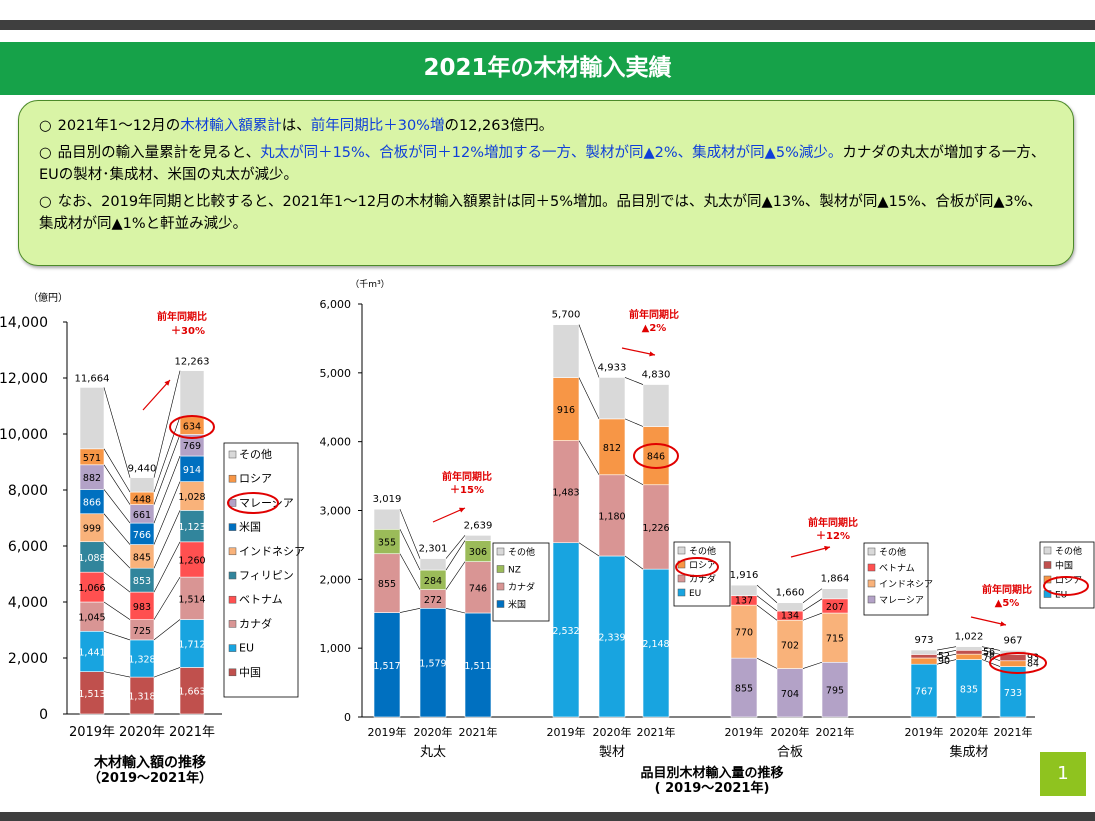 The width and height of the screenshot is (1095, 821). I want to click on chart2-legend-highlight, so click(697, 567).